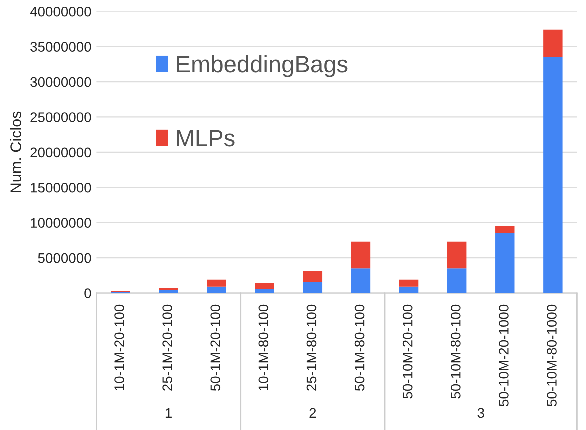 The width and height of the screenshot is (586, 430). Describe the element at coordinates (407, 351) in the screenshot. I see `x-tick-label: 50-10M-20-100` at that location.